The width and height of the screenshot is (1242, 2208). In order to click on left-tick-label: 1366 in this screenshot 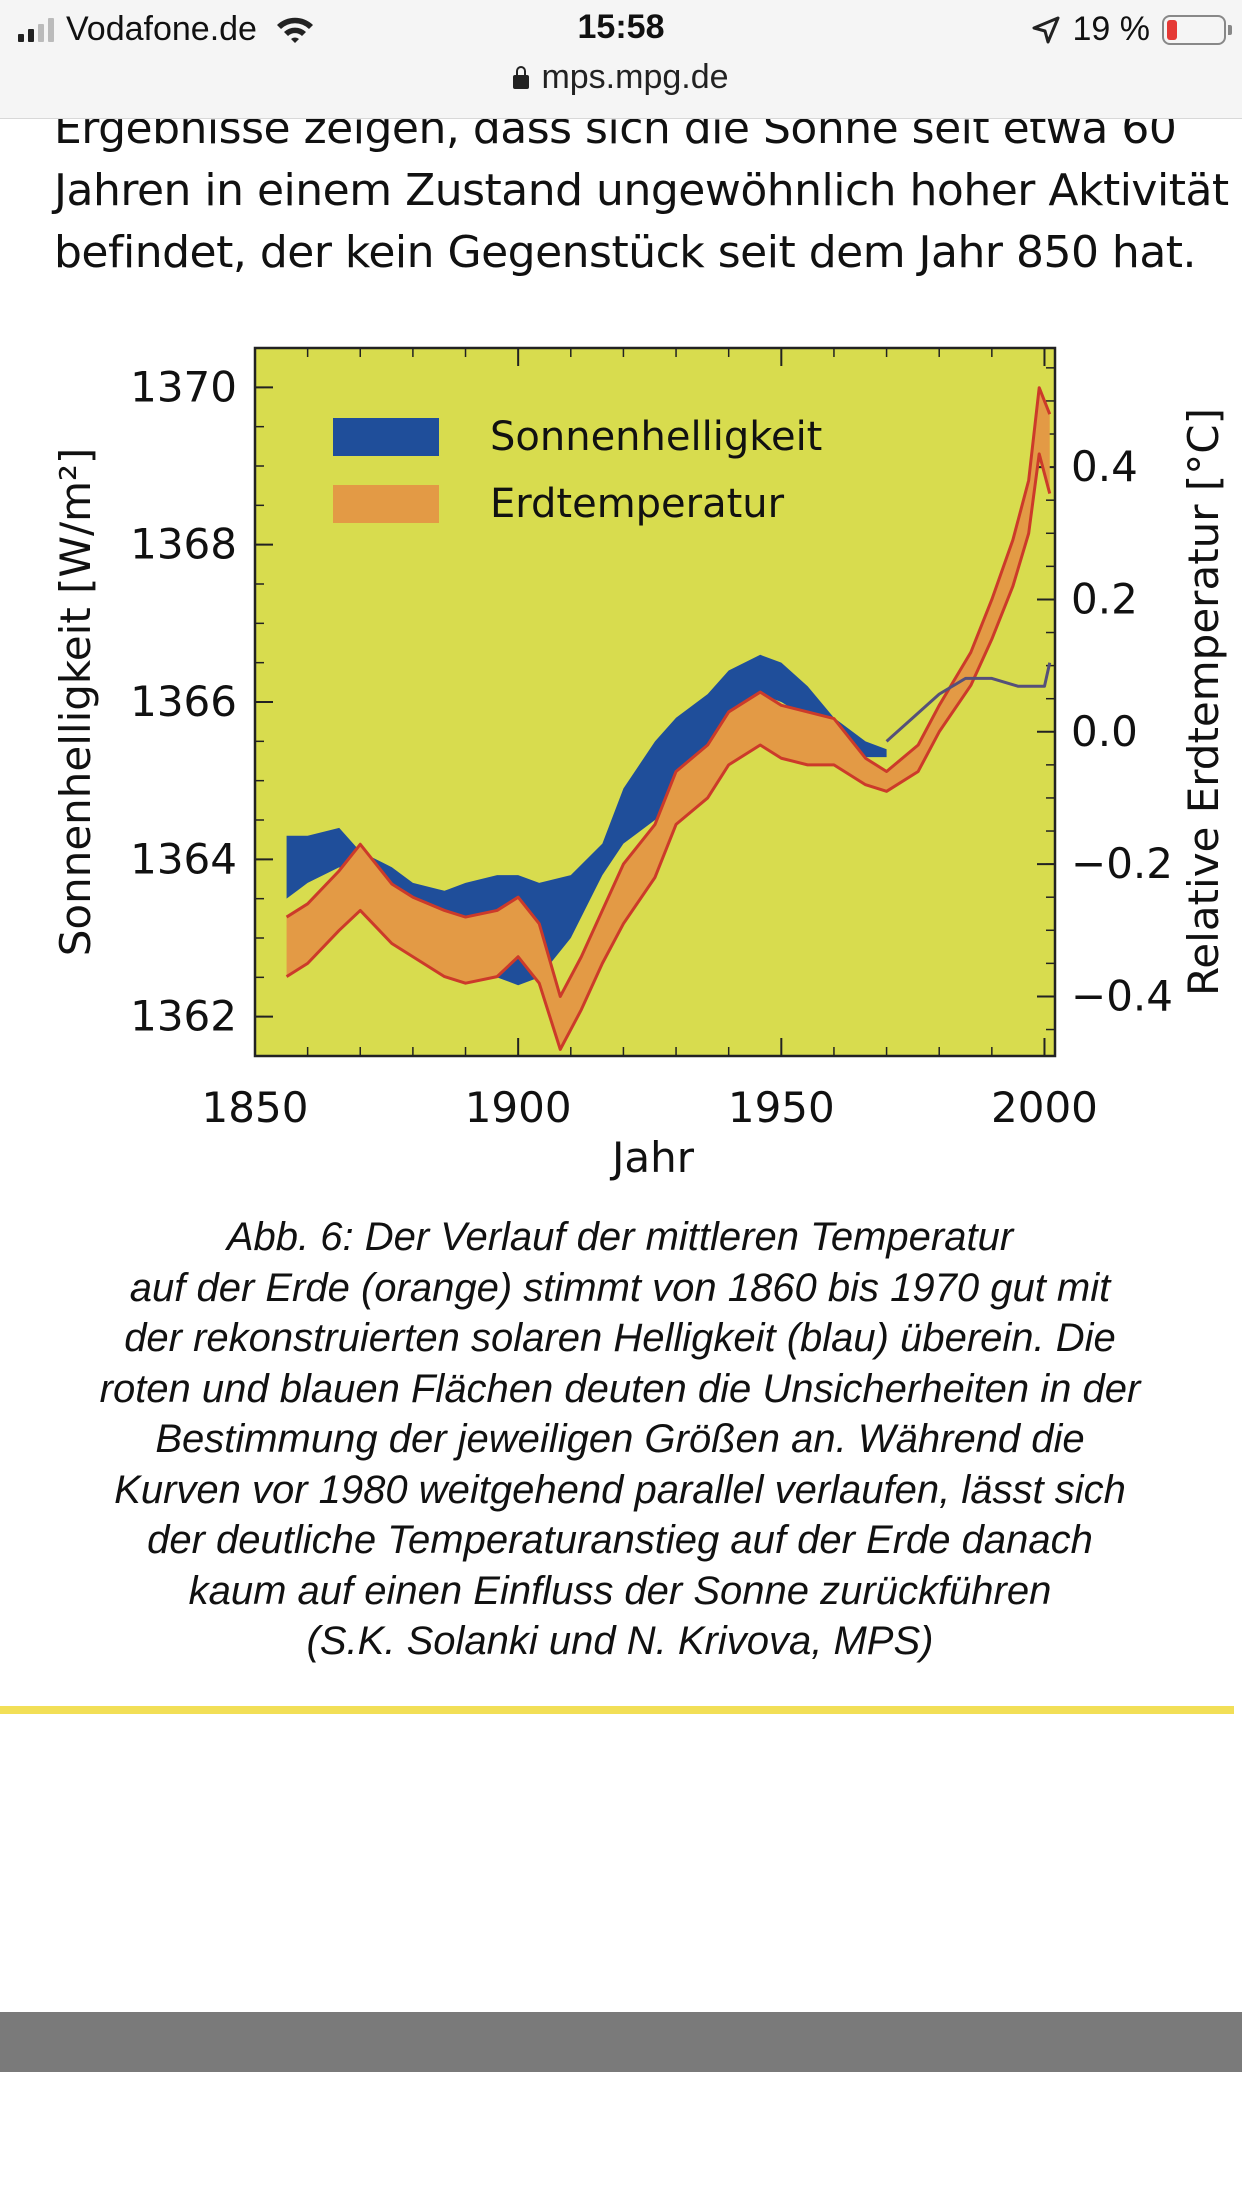, I will do `click(183, 701)`.